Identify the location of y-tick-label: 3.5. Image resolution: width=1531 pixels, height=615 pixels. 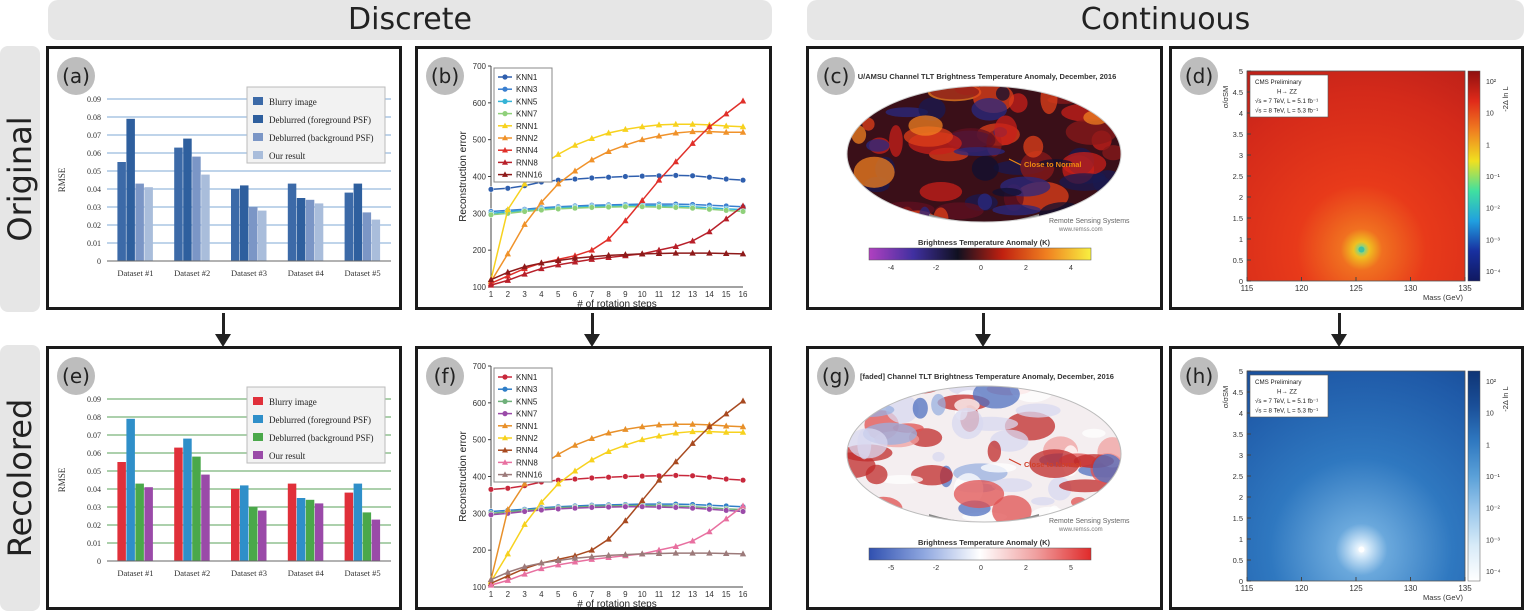
(1238, 434).